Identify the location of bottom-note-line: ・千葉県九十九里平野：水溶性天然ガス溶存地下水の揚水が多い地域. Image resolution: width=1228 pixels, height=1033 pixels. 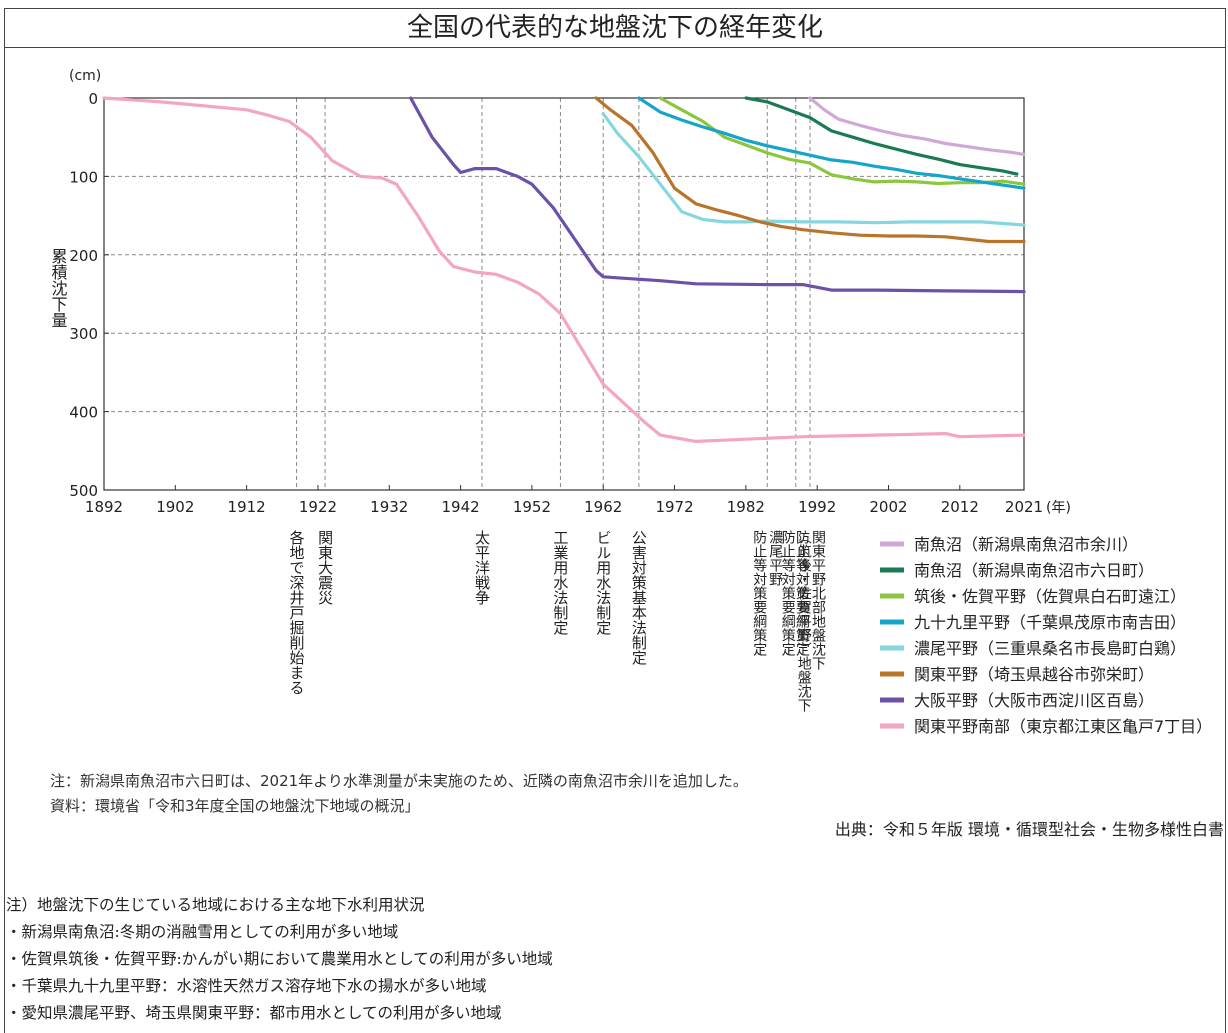
(246, 986).